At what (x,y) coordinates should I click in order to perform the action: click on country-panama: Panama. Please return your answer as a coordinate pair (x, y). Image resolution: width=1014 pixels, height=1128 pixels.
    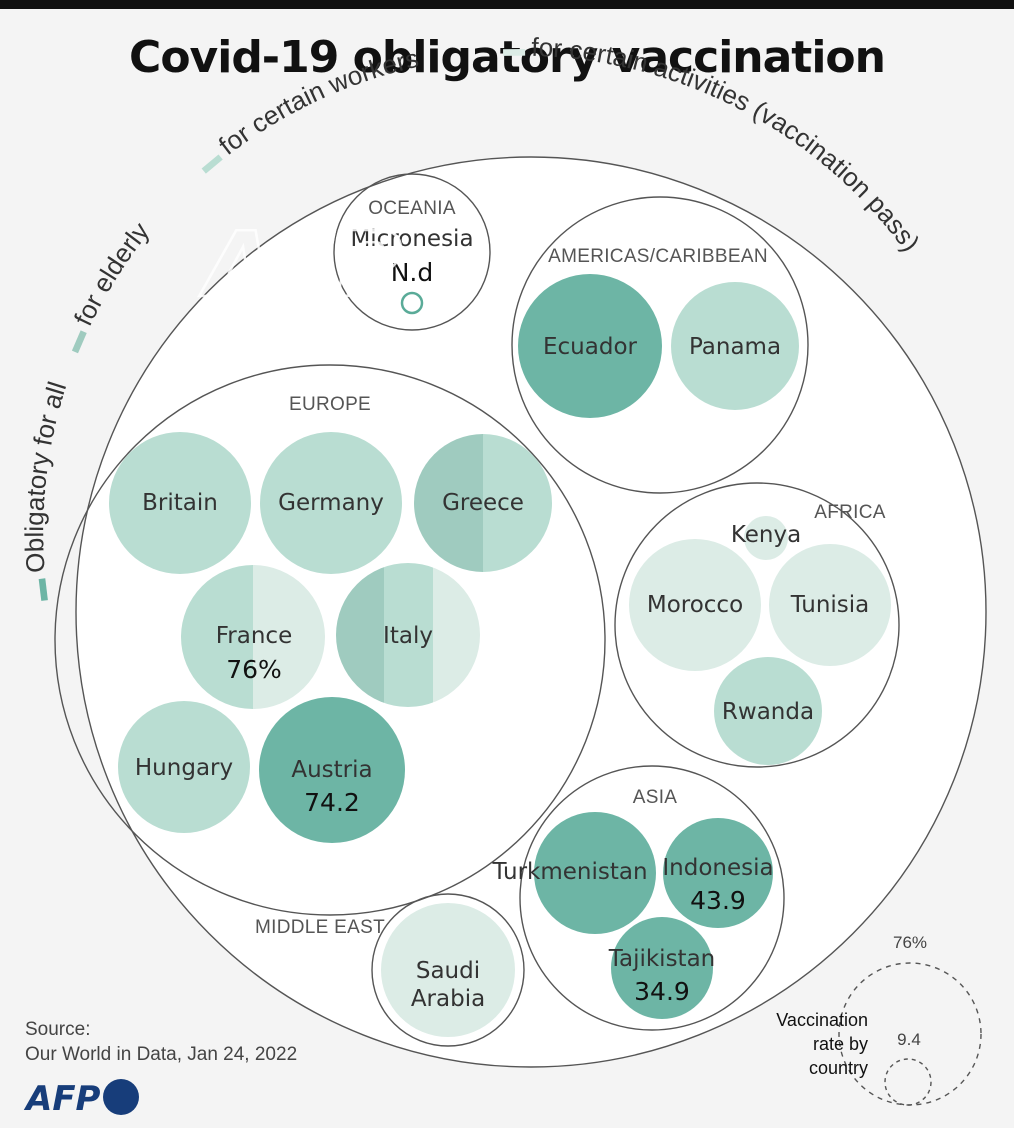
    Looking at the image, I should click on (735, 347).